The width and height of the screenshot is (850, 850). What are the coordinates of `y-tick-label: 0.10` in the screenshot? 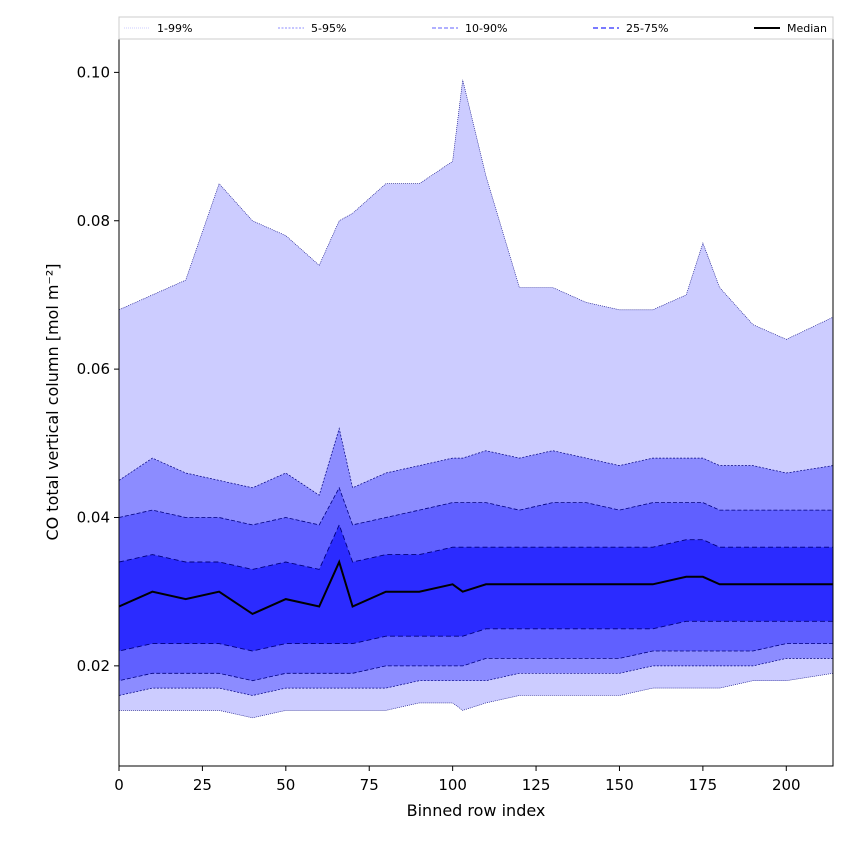 It's located at (93, 72).